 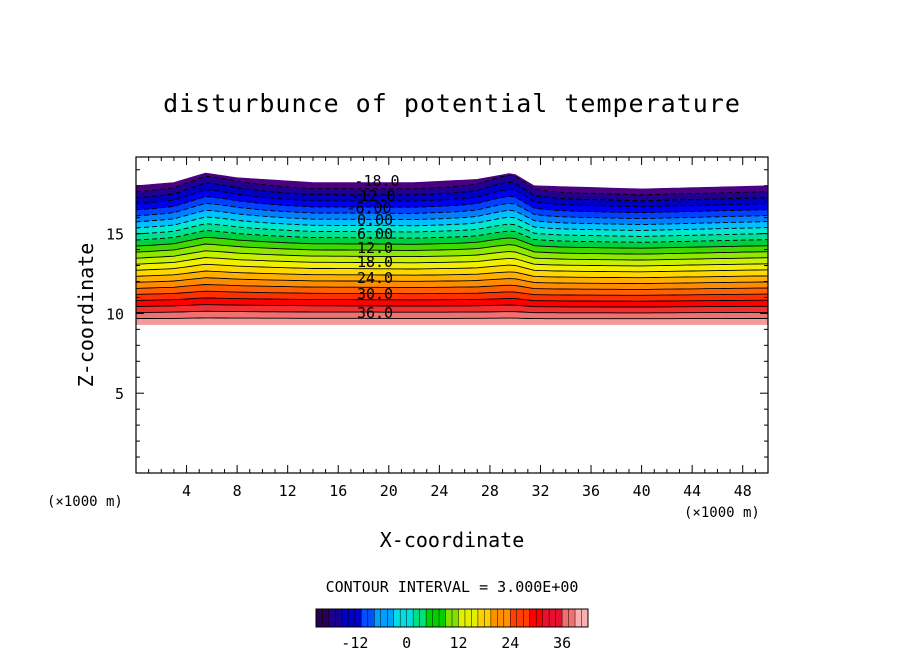 I want to click on colorbar-tick-label: 12, so click(x=458, y=643).